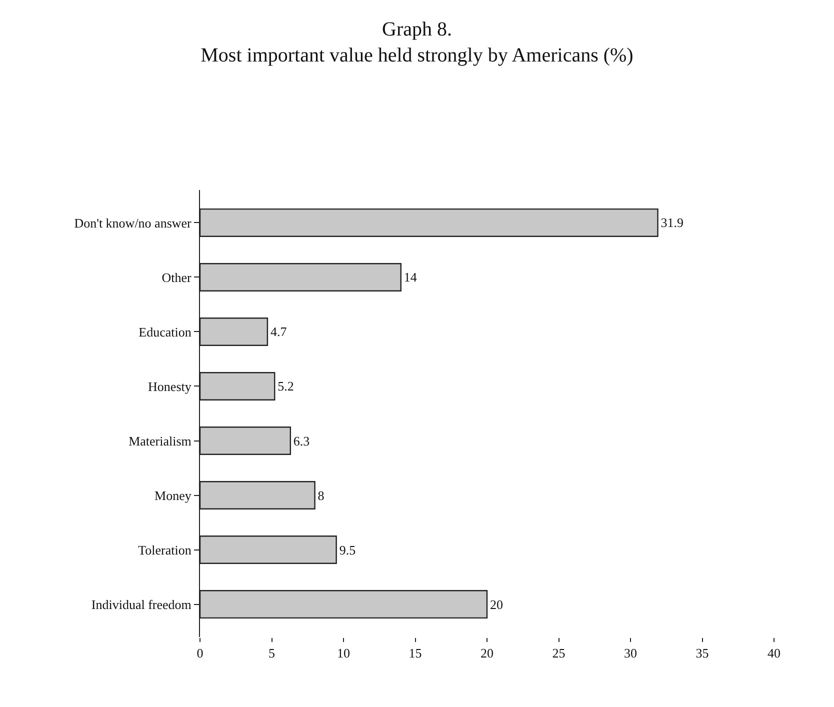 The image size is (834, 707). What do you see at coordinates (415, 653) in the screenshot?
I see `x-tick-label: 15` at bounding box center [415, 653].